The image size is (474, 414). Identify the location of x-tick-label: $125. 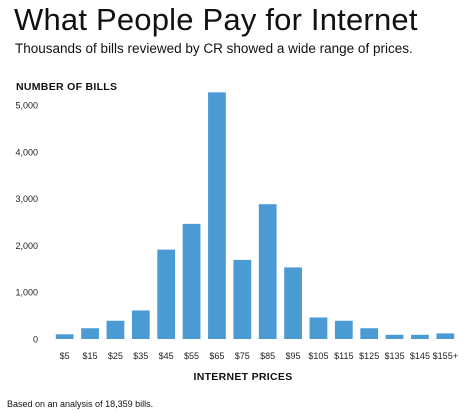
(369, 356).